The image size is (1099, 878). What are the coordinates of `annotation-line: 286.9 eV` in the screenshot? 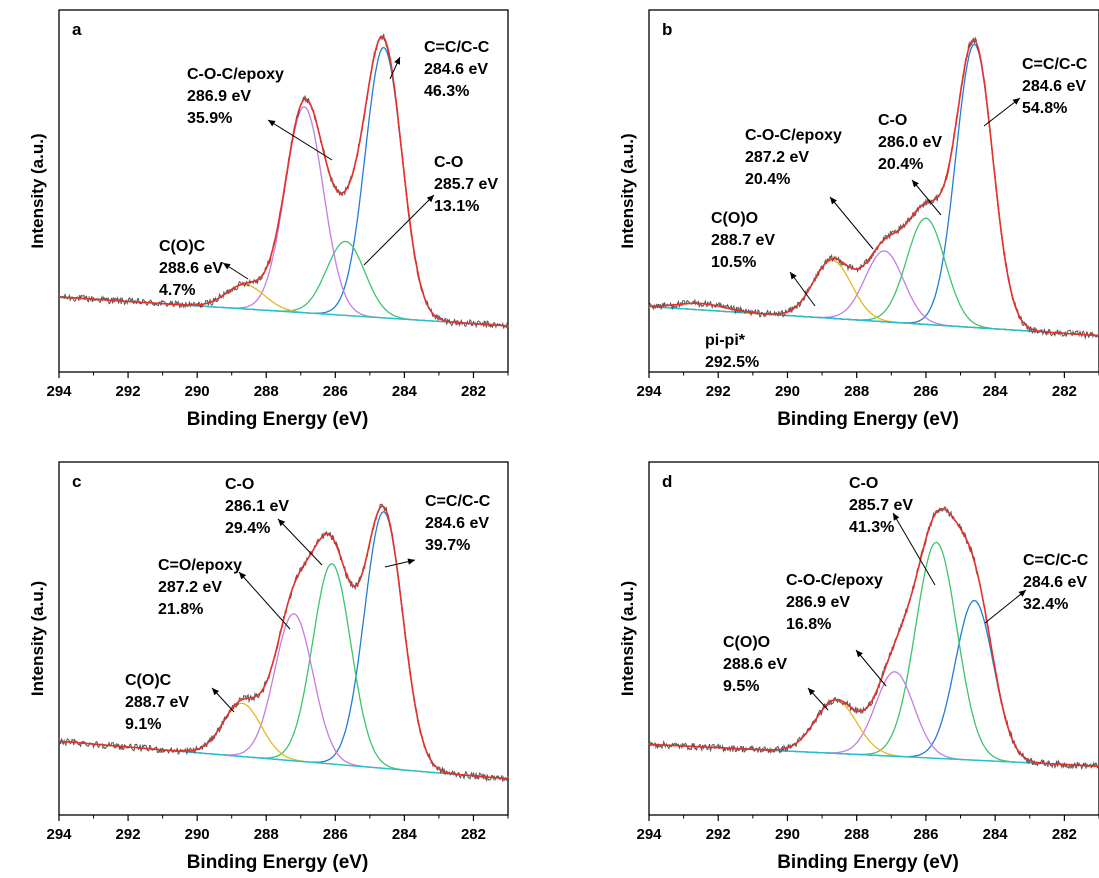 It's located at (219, 96).